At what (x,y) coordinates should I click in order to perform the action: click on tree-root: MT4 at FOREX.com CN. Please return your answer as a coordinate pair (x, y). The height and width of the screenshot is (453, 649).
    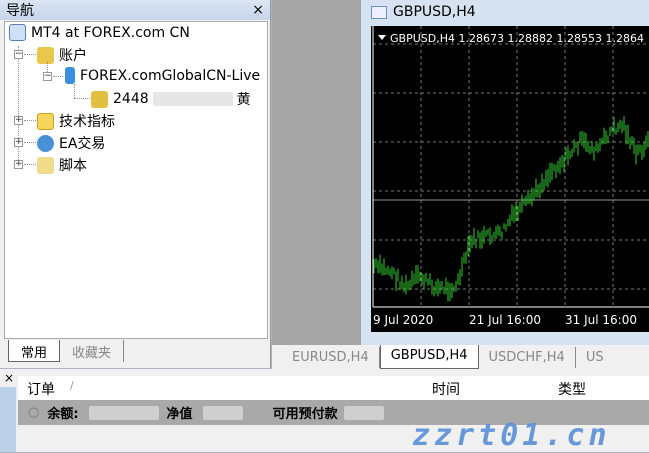
    Looking at the image, I should click on (99, 32).